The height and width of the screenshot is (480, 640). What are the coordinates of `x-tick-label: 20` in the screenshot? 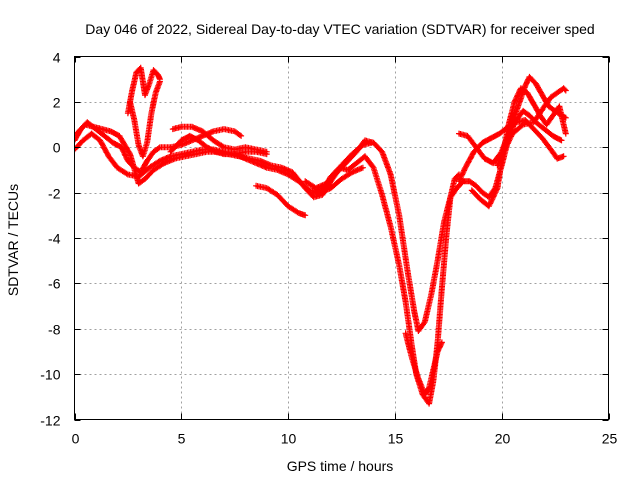 It's located at (503, 439).